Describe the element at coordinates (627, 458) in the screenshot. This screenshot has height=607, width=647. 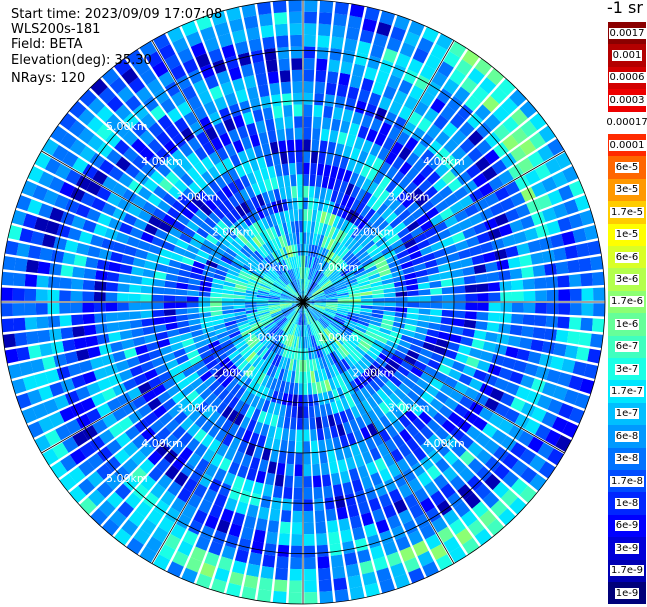
I see `colorbar-tick: 3e-8` at that location.